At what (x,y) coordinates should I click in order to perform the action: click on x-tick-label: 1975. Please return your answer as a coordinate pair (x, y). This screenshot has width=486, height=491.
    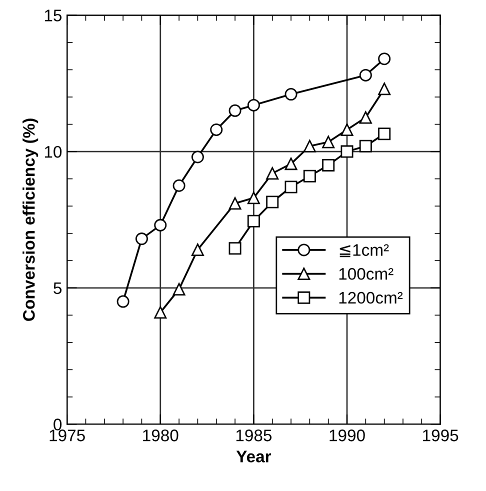
    Looking at the image, I should click on (67, 436).